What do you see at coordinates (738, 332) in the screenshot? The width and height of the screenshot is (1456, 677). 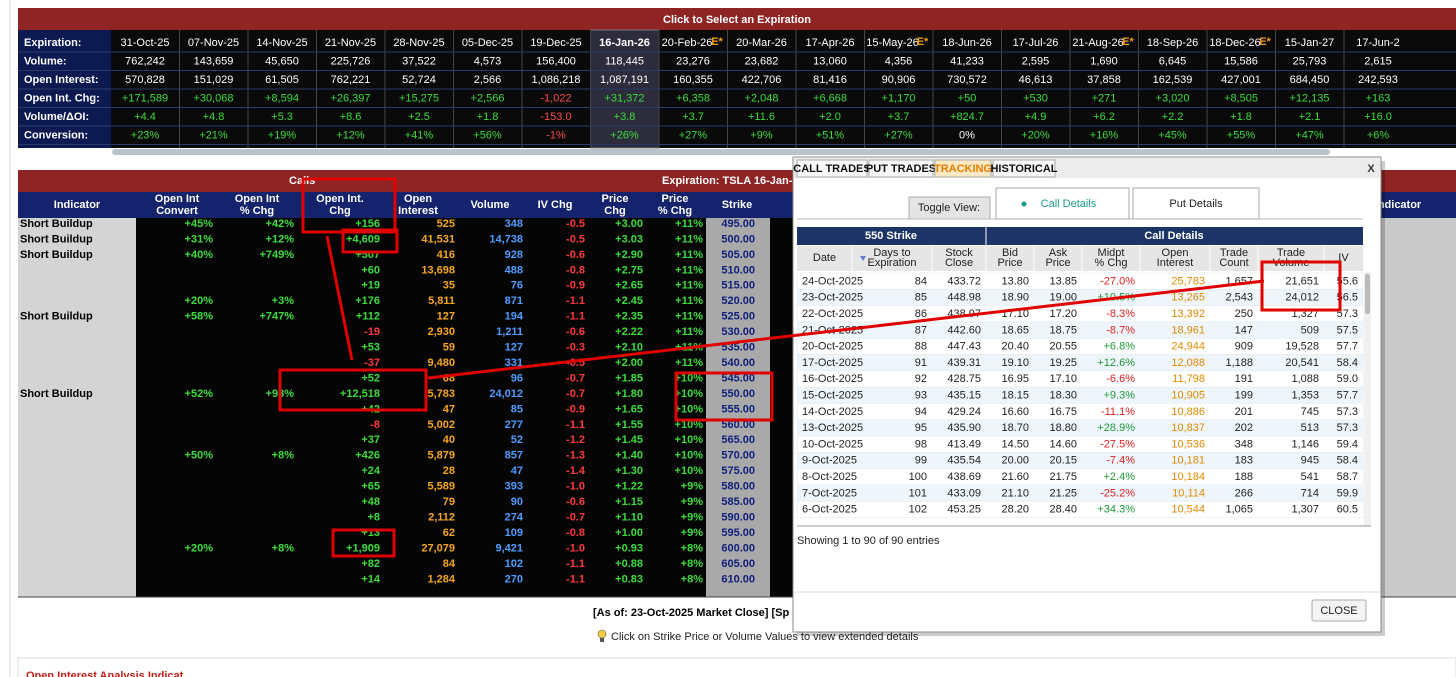 I see `strike: 530.00` at bounding box center [738, 332].